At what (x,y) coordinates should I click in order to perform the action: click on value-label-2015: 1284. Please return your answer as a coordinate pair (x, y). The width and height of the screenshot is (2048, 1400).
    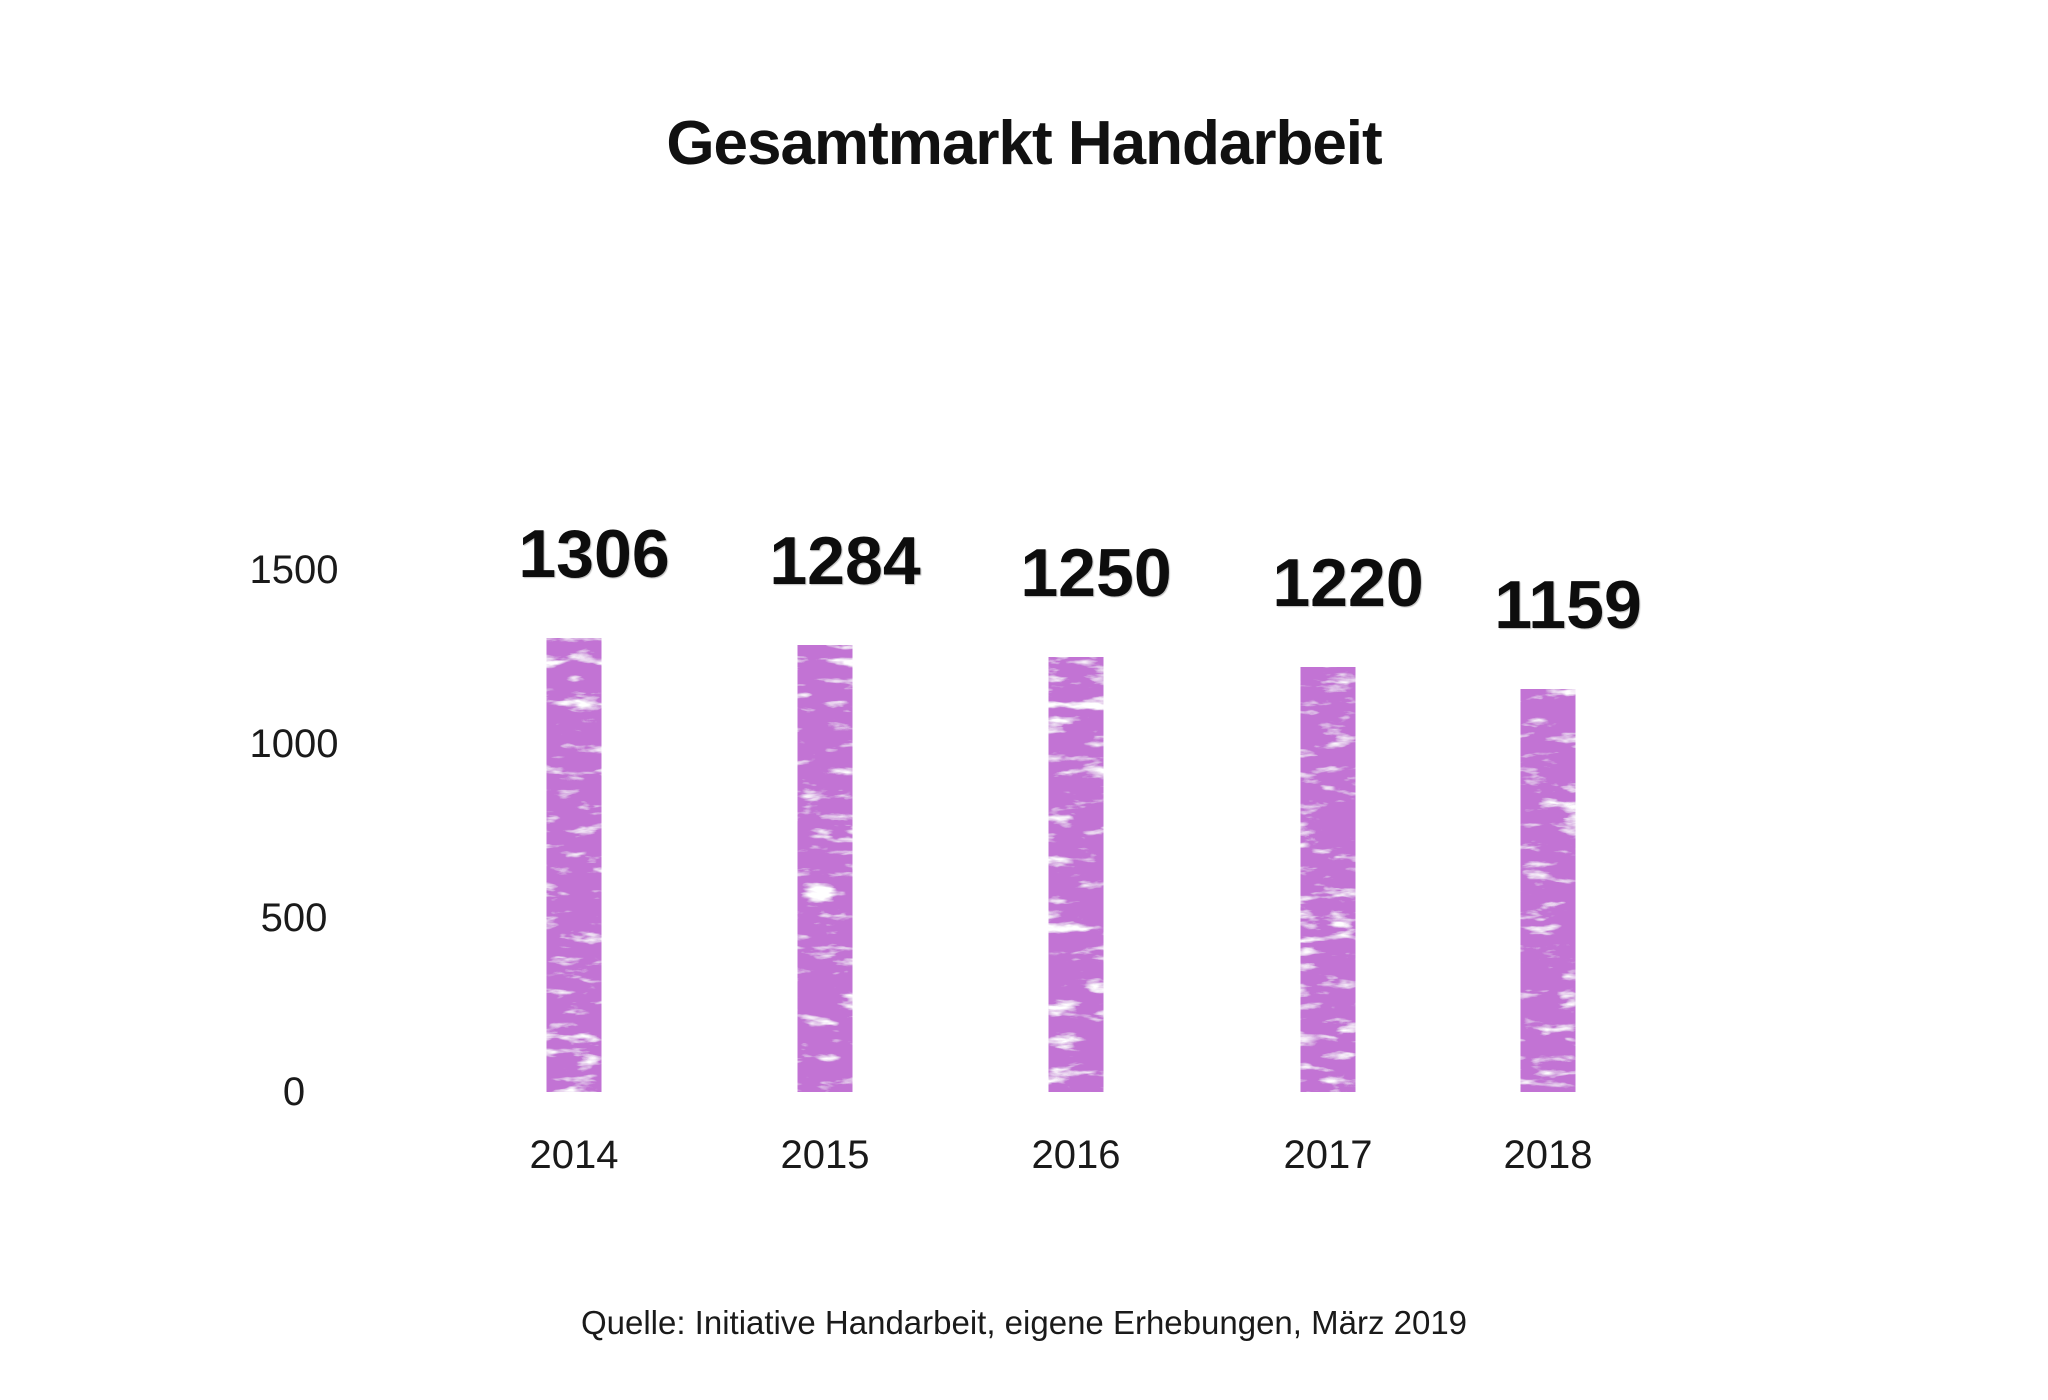
    Looking at the image, I should click on (845, 561).